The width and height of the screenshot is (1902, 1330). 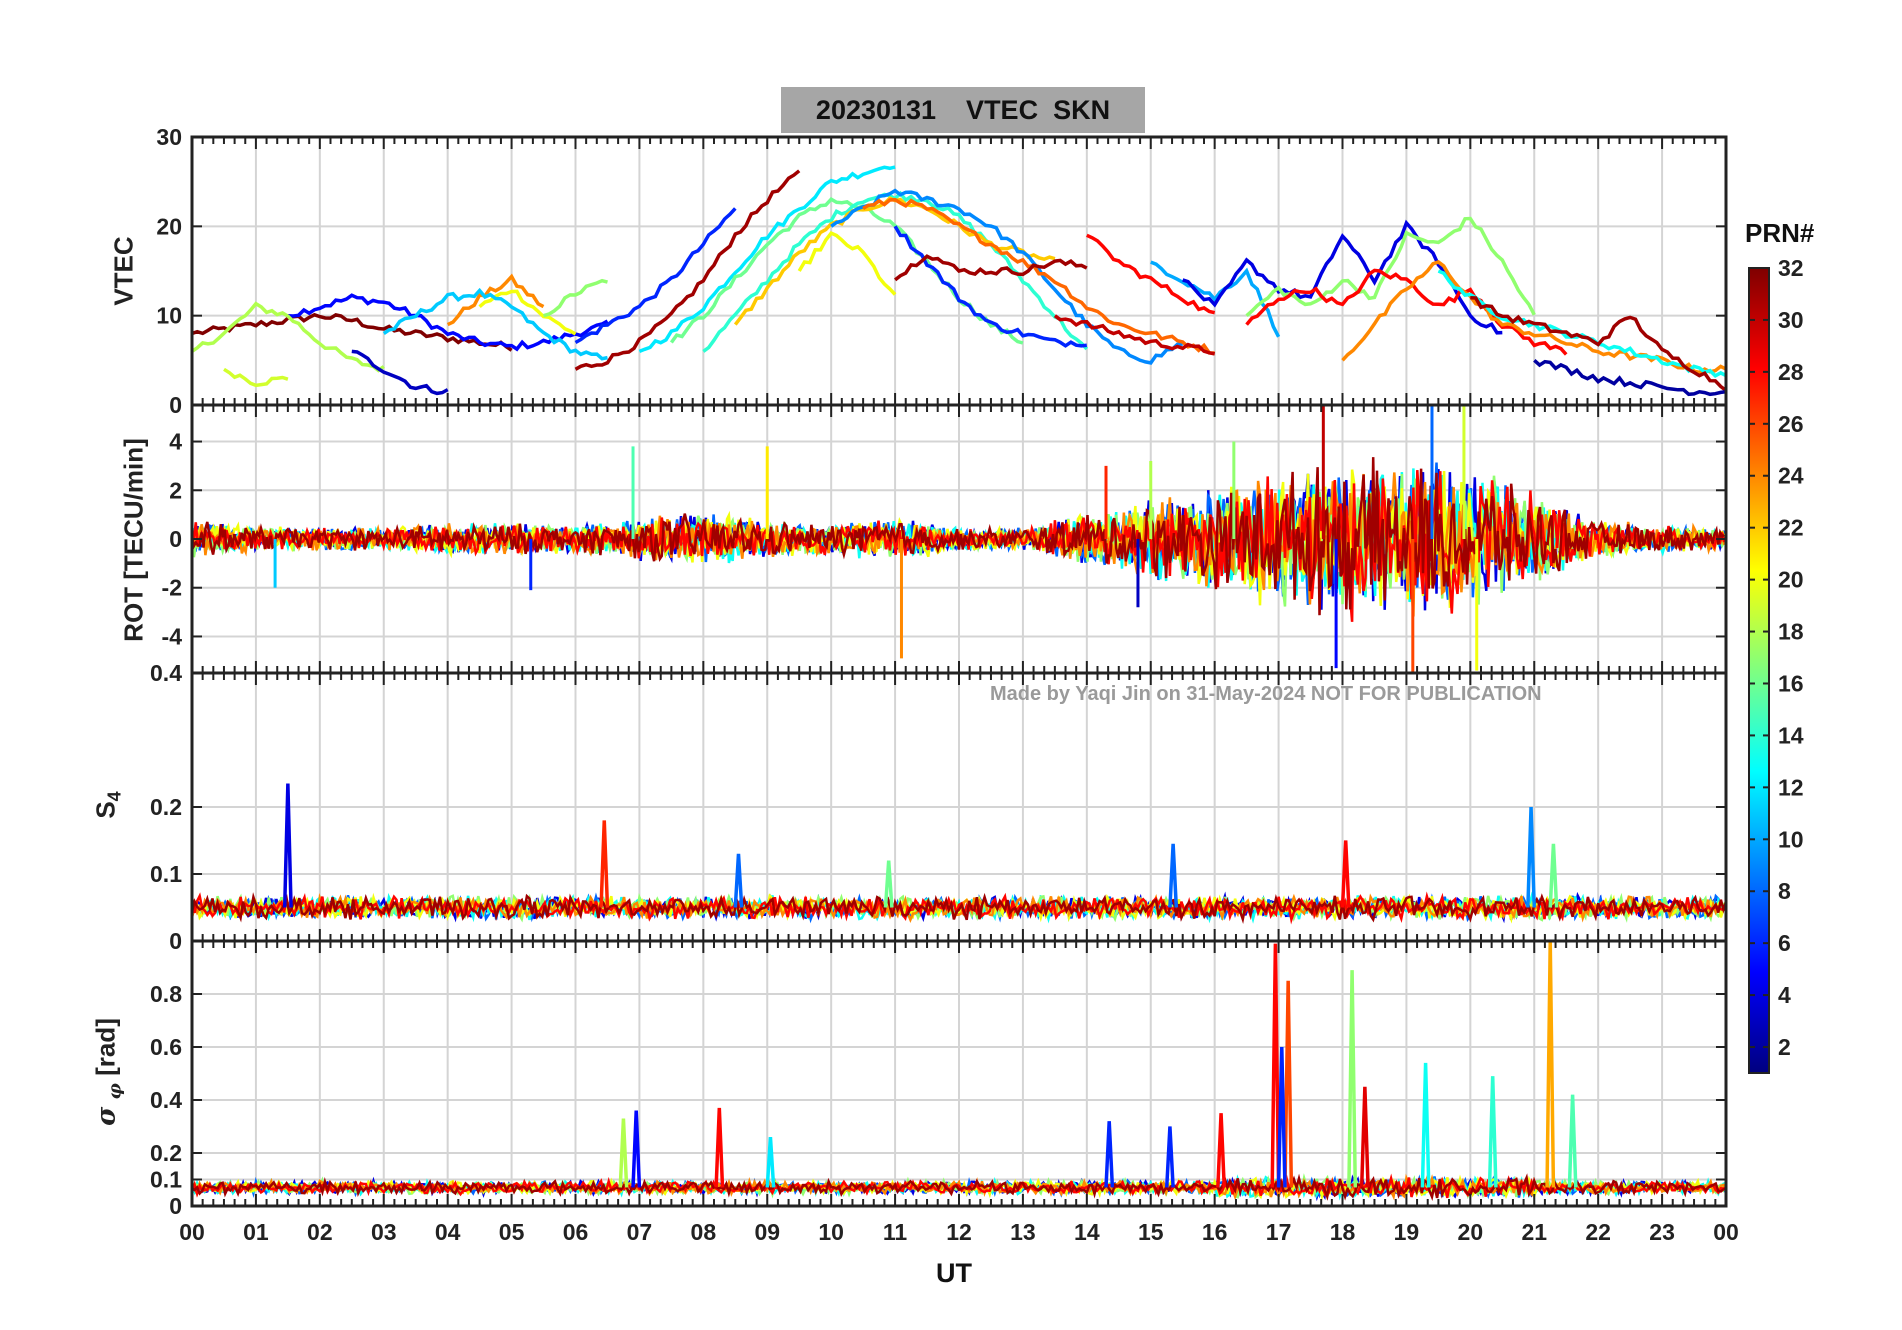 I want to click on x-tick-label: 21, so click(x=1534, y=1232).